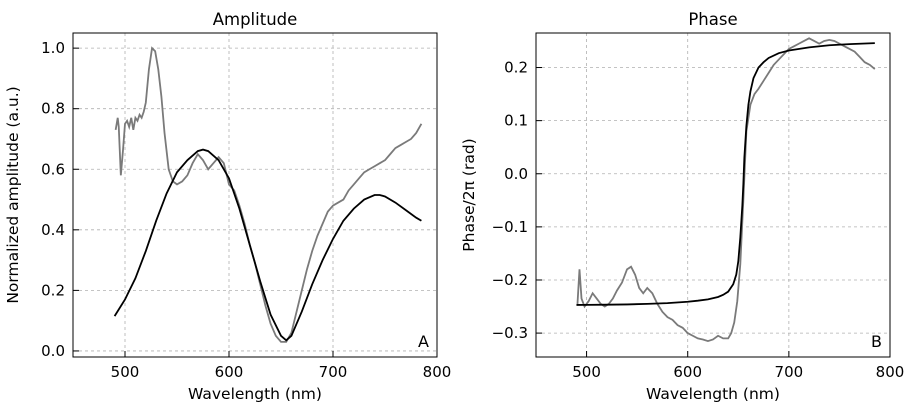 Image resolution: width=922 pixels, height=415 pixels. I want to click on phase-x-axis-label: Wavelength (nm), so click(713, 394).